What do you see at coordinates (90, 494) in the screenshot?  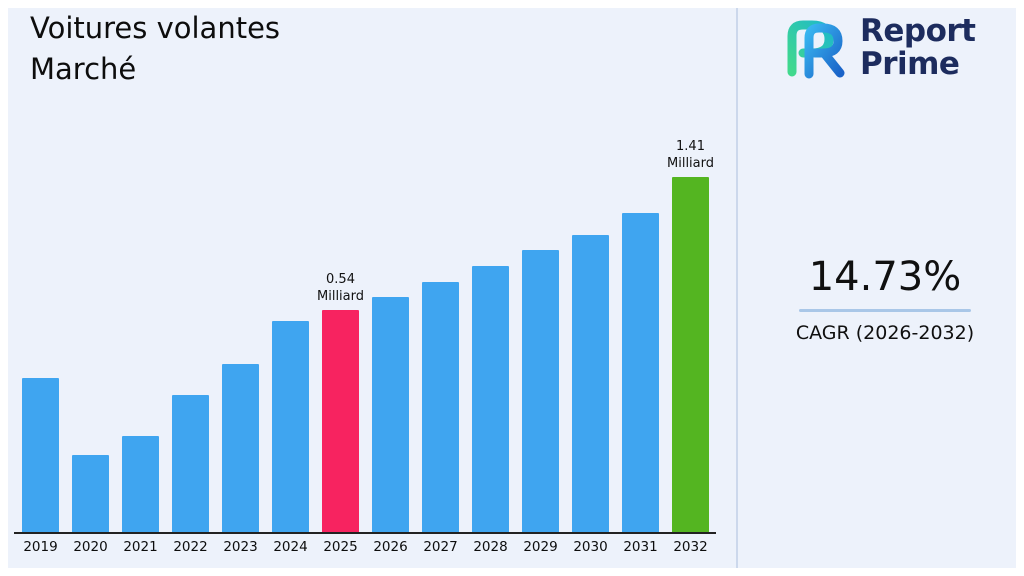 I see `bar-2020` at bounding box center [90, 494].